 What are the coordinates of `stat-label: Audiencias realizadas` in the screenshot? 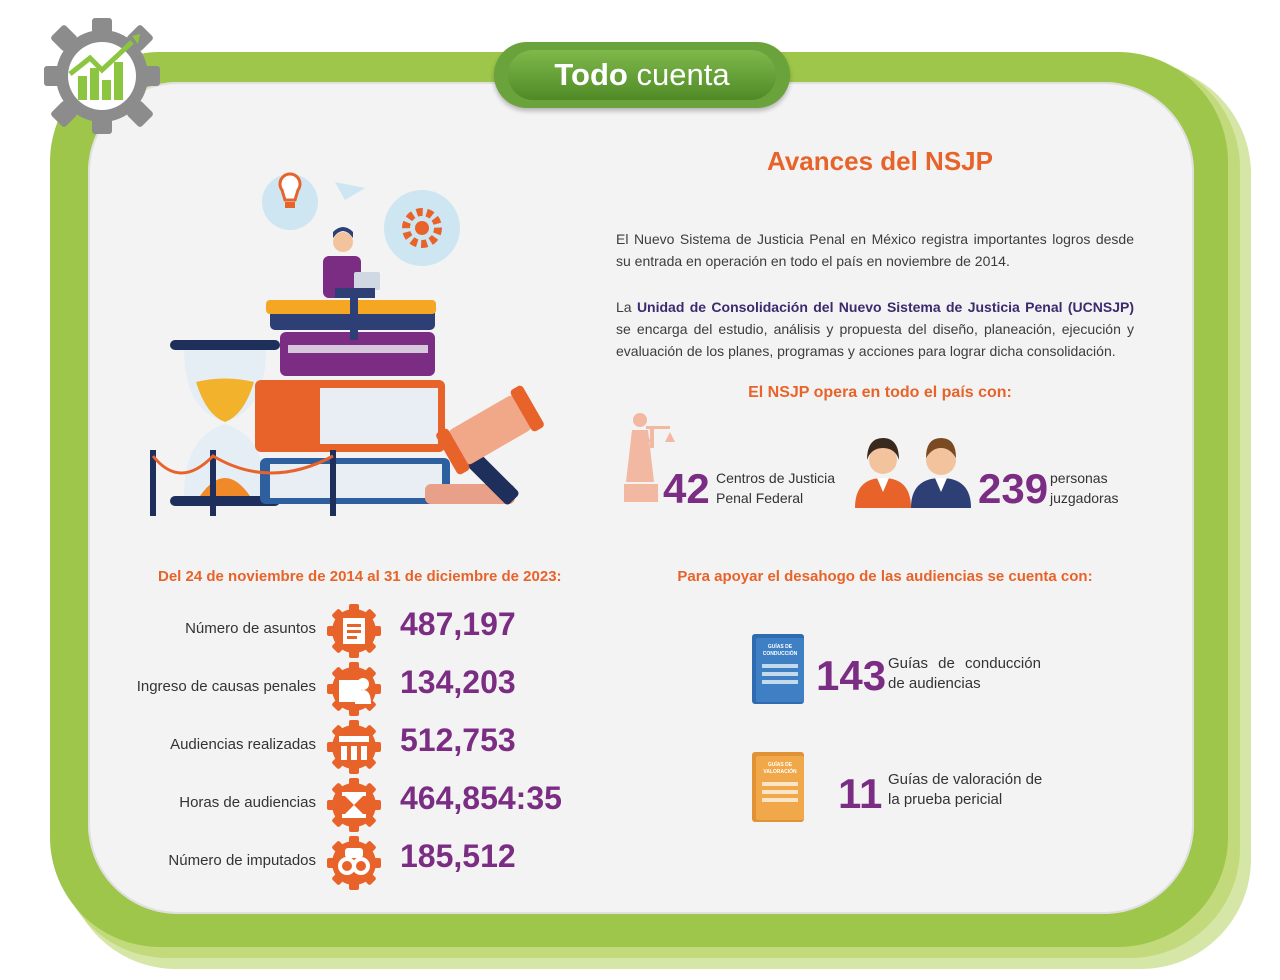 It's located at (243, 744).